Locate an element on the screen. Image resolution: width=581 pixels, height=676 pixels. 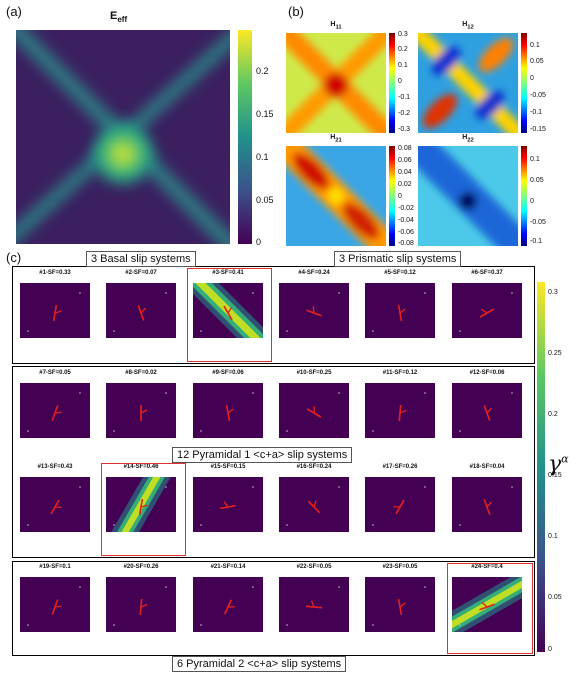
pyramidal2-group is located at coordinates (273, 608).